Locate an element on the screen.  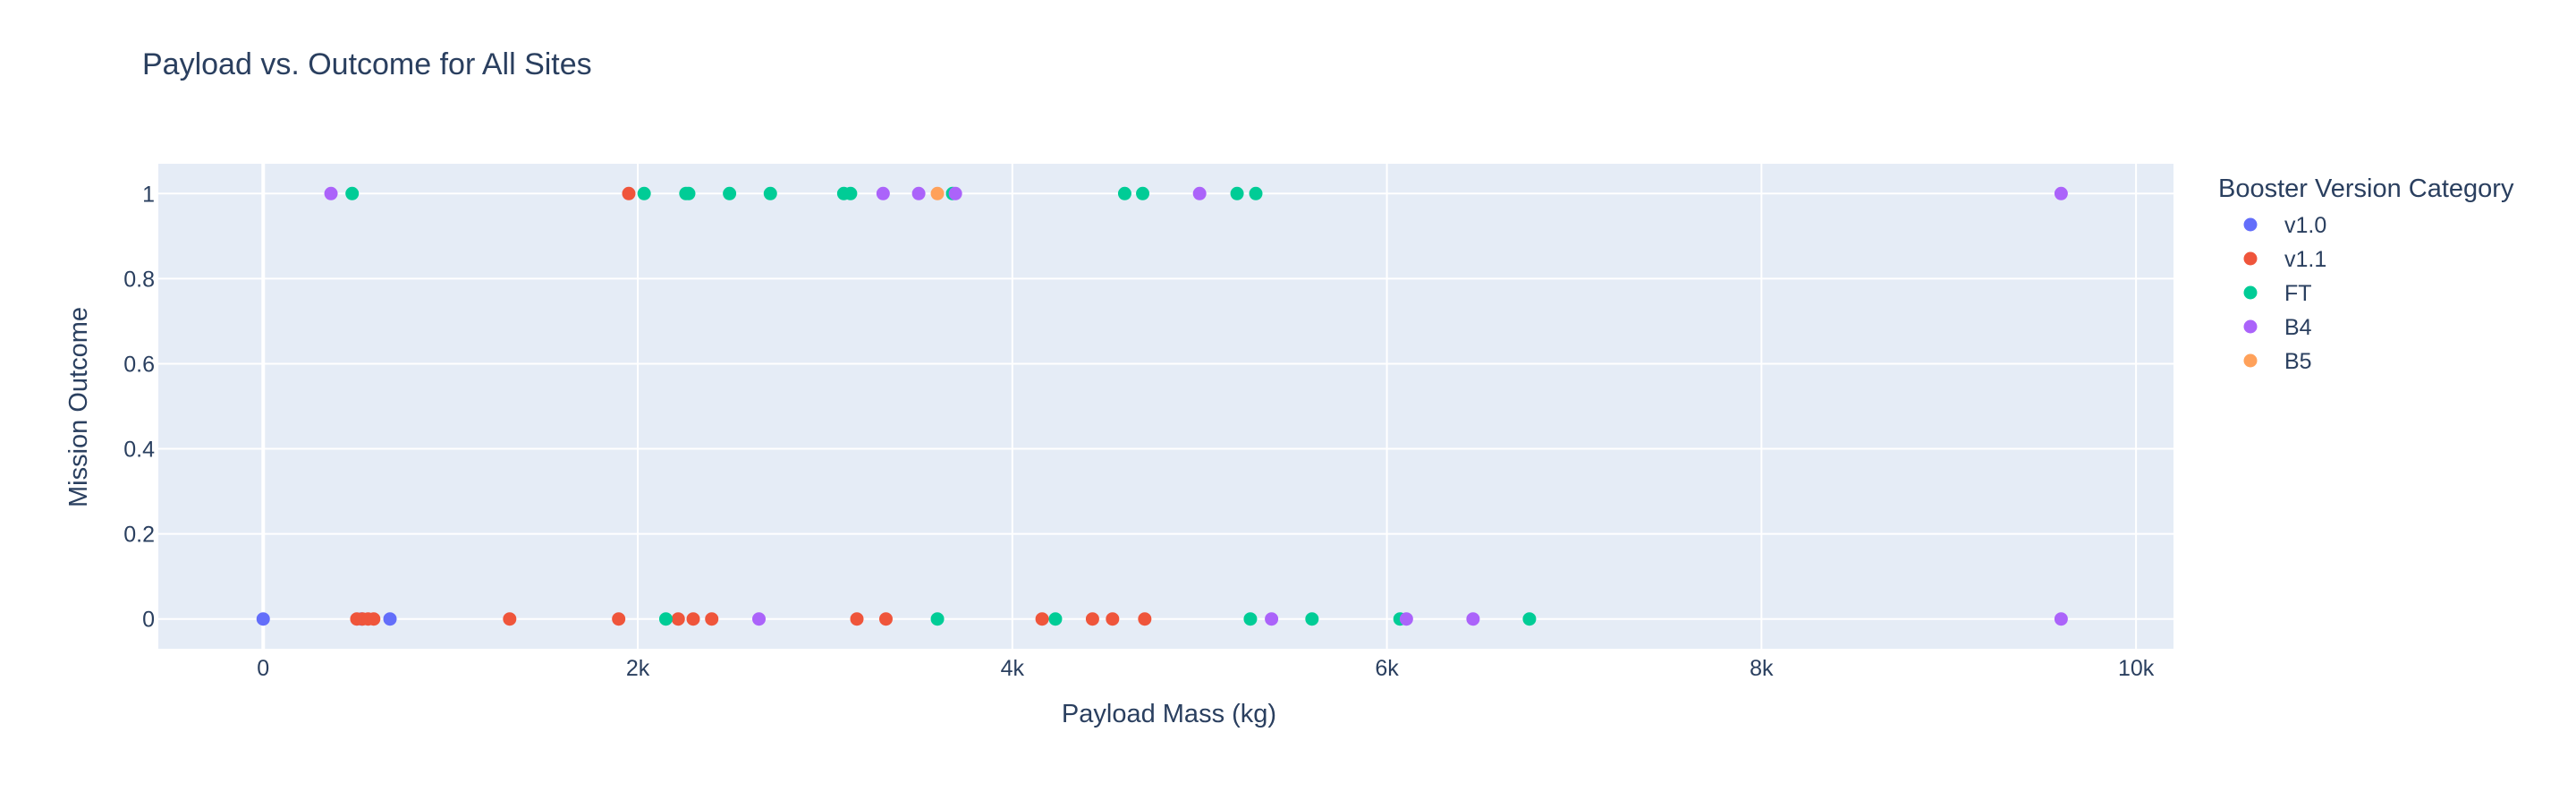
x-tick-label: 0 is located at coordinates (263, 668).